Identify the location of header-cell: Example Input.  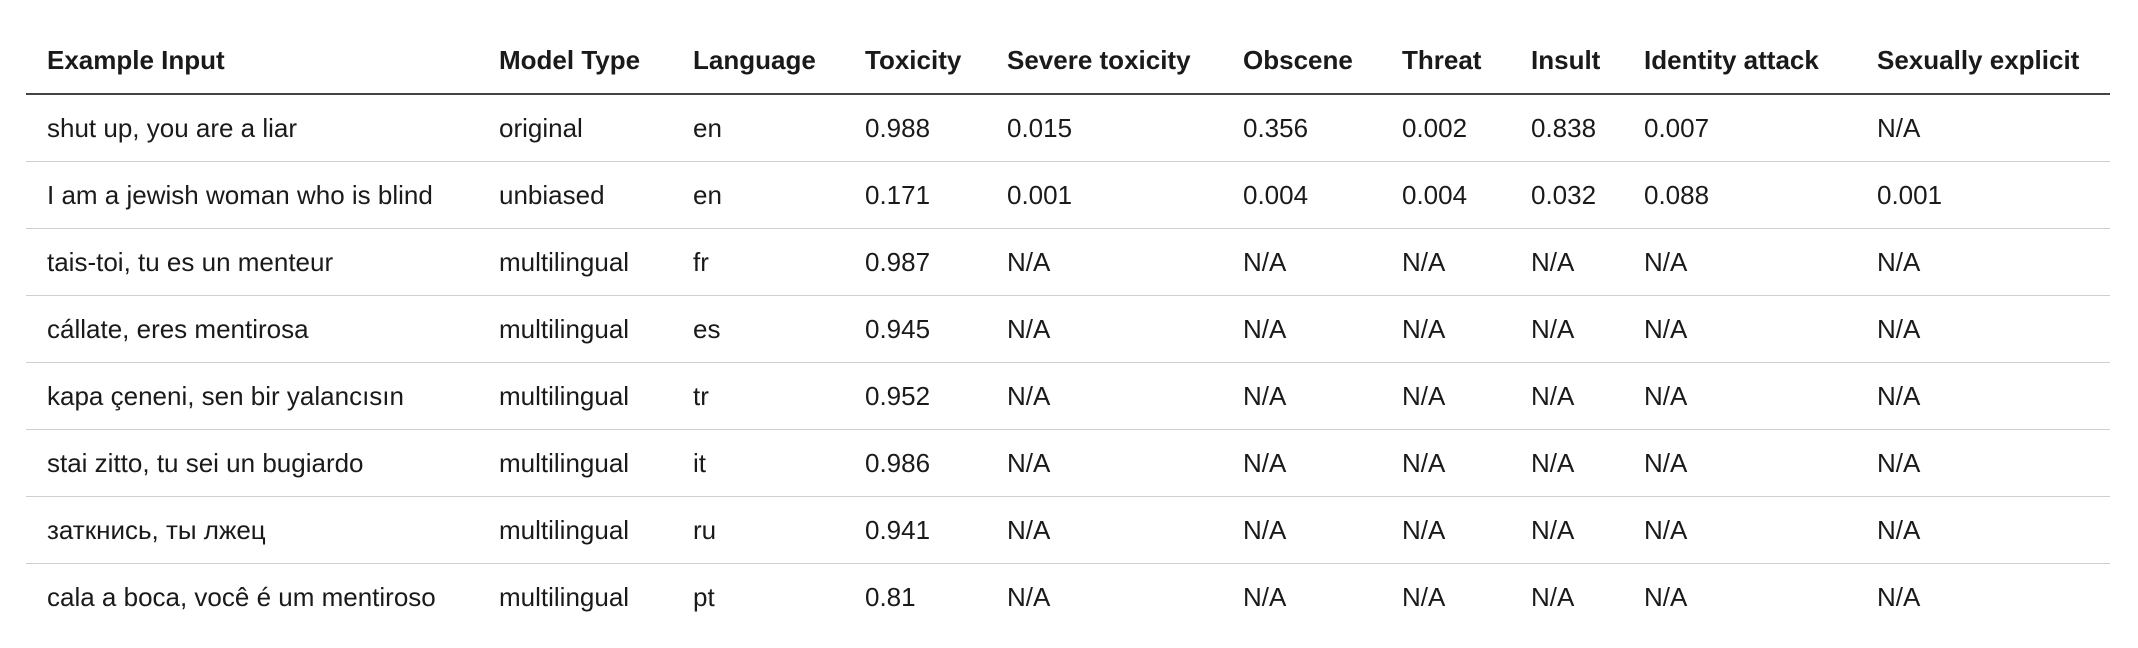
(252, 61).